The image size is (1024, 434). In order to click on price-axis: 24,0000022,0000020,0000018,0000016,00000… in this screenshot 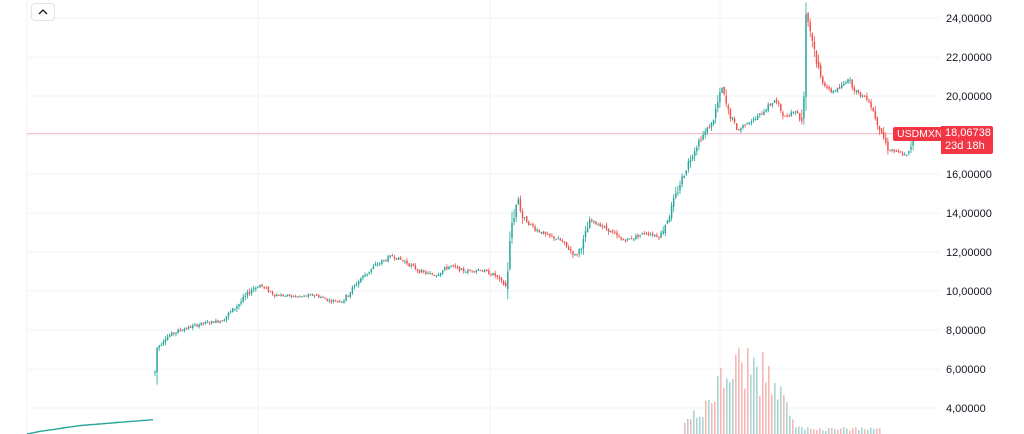, I will do `click(969, 214)`.